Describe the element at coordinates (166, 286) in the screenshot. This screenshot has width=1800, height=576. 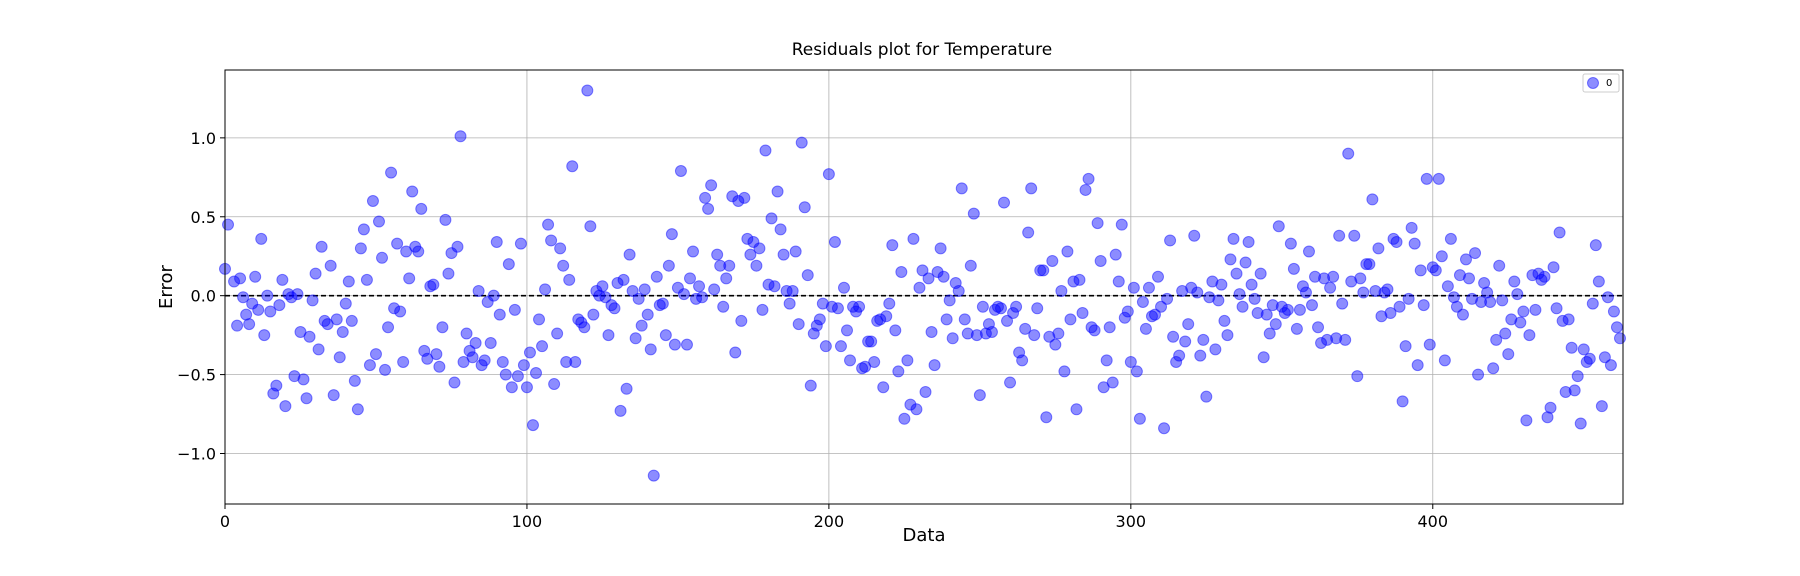
I see `y-axis-label: Error` at that location.